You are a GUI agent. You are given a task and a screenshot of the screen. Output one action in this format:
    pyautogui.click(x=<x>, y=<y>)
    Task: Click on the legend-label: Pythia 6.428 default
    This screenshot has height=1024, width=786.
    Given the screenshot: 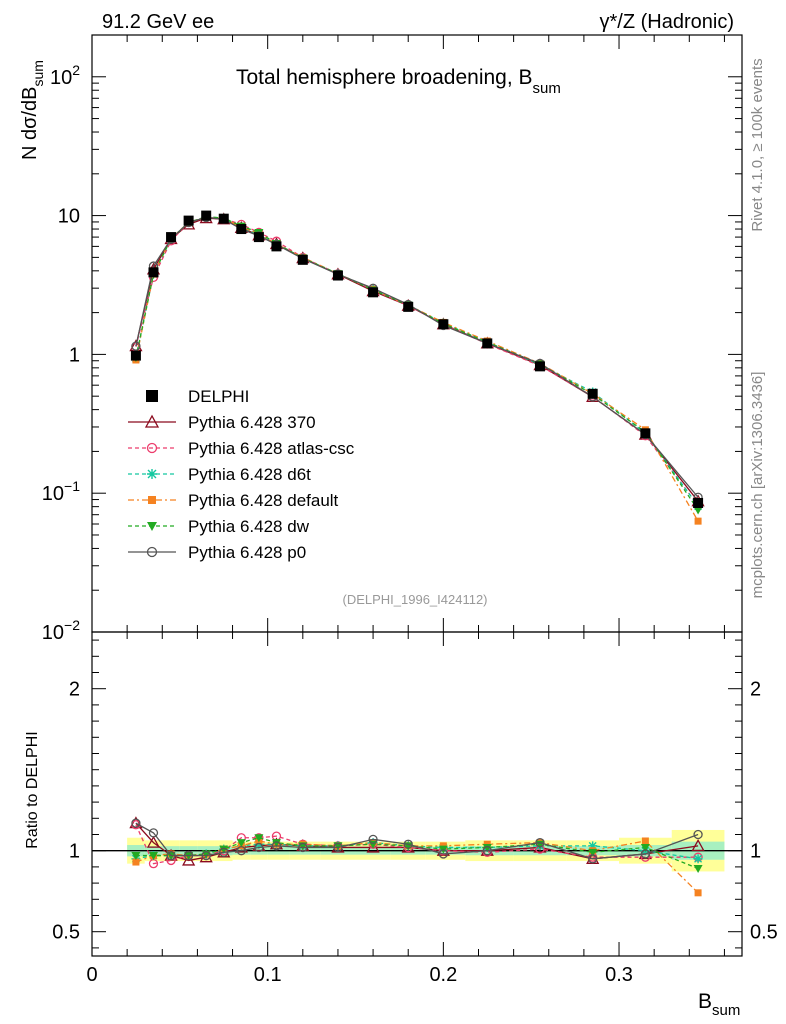 What is the action you would take?
    pyautogui.click(x=263, y=500)
    